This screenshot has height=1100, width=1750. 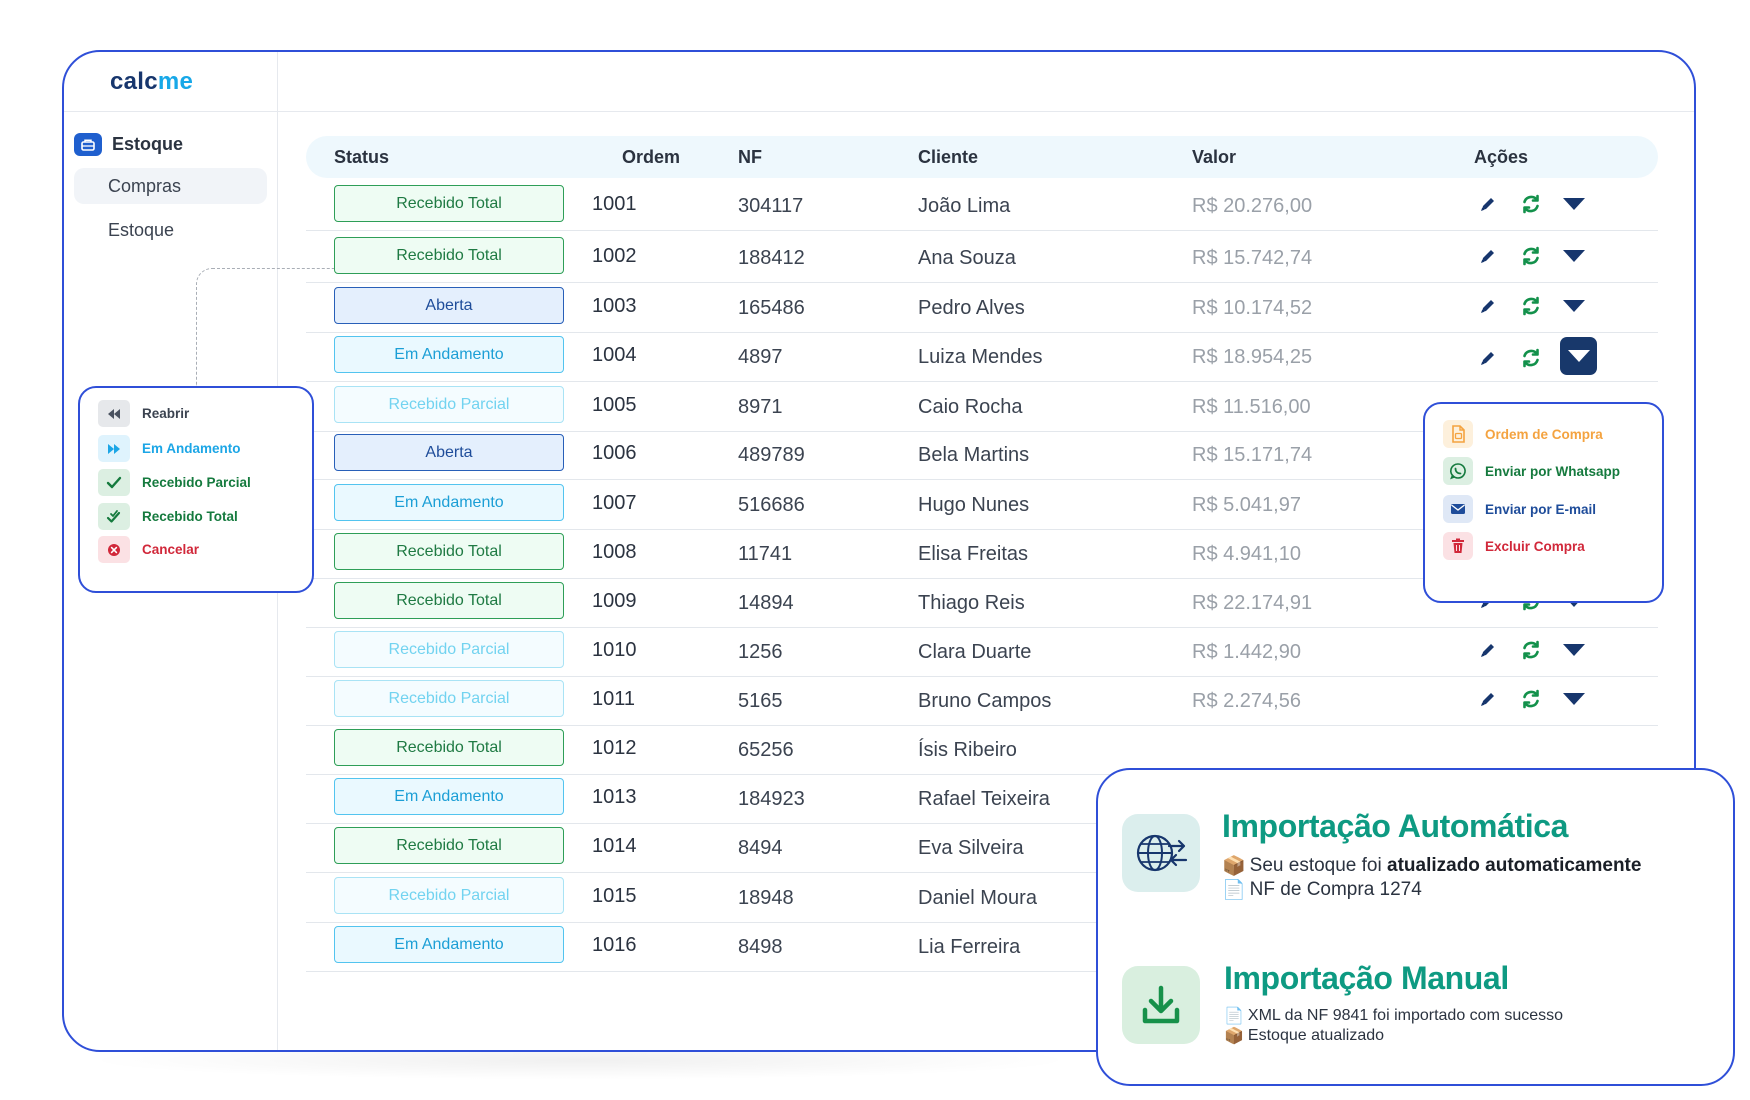 What do you see at coordinates (750, 157) in the screenshot?
I see `header-nf: NF` at bounding box center [750, 157].